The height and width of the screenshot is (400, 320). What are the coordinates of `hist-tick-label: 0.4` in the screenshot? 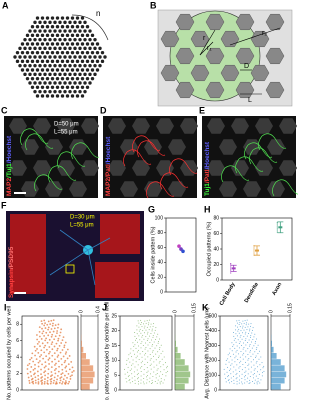 It's located at (98, 309).